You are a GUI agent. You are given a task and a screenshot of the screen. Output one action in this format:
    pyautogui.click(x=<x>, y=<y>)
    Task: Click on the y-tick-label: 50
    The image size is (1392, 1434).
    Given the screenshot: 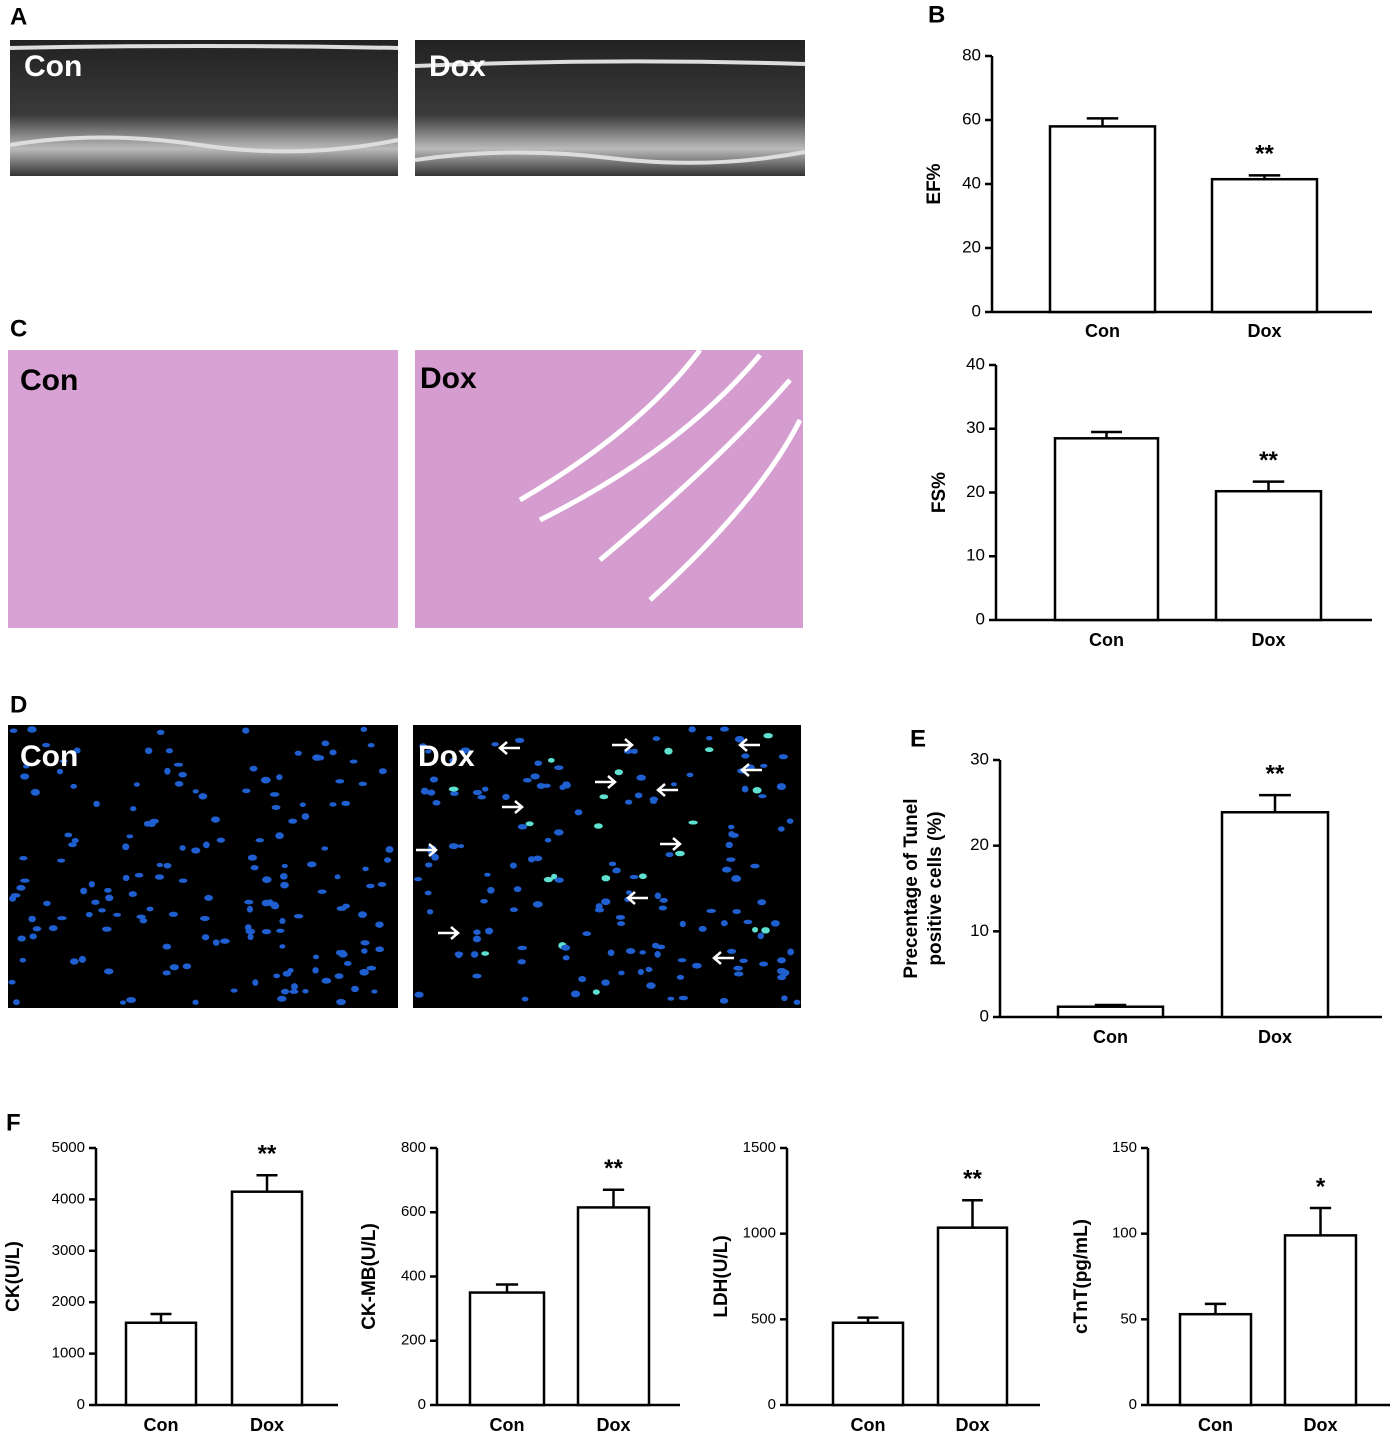 What is the action you would take?
    pyautogui.click(x=1128, y=1318)
    